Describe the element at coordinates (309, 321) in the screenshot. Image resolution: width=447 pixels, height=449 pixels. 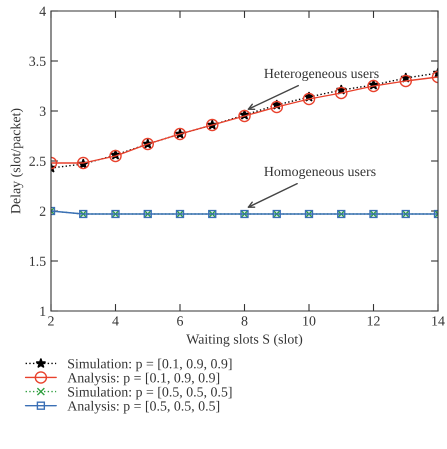
I see `x-tick-label: 10` at that location.